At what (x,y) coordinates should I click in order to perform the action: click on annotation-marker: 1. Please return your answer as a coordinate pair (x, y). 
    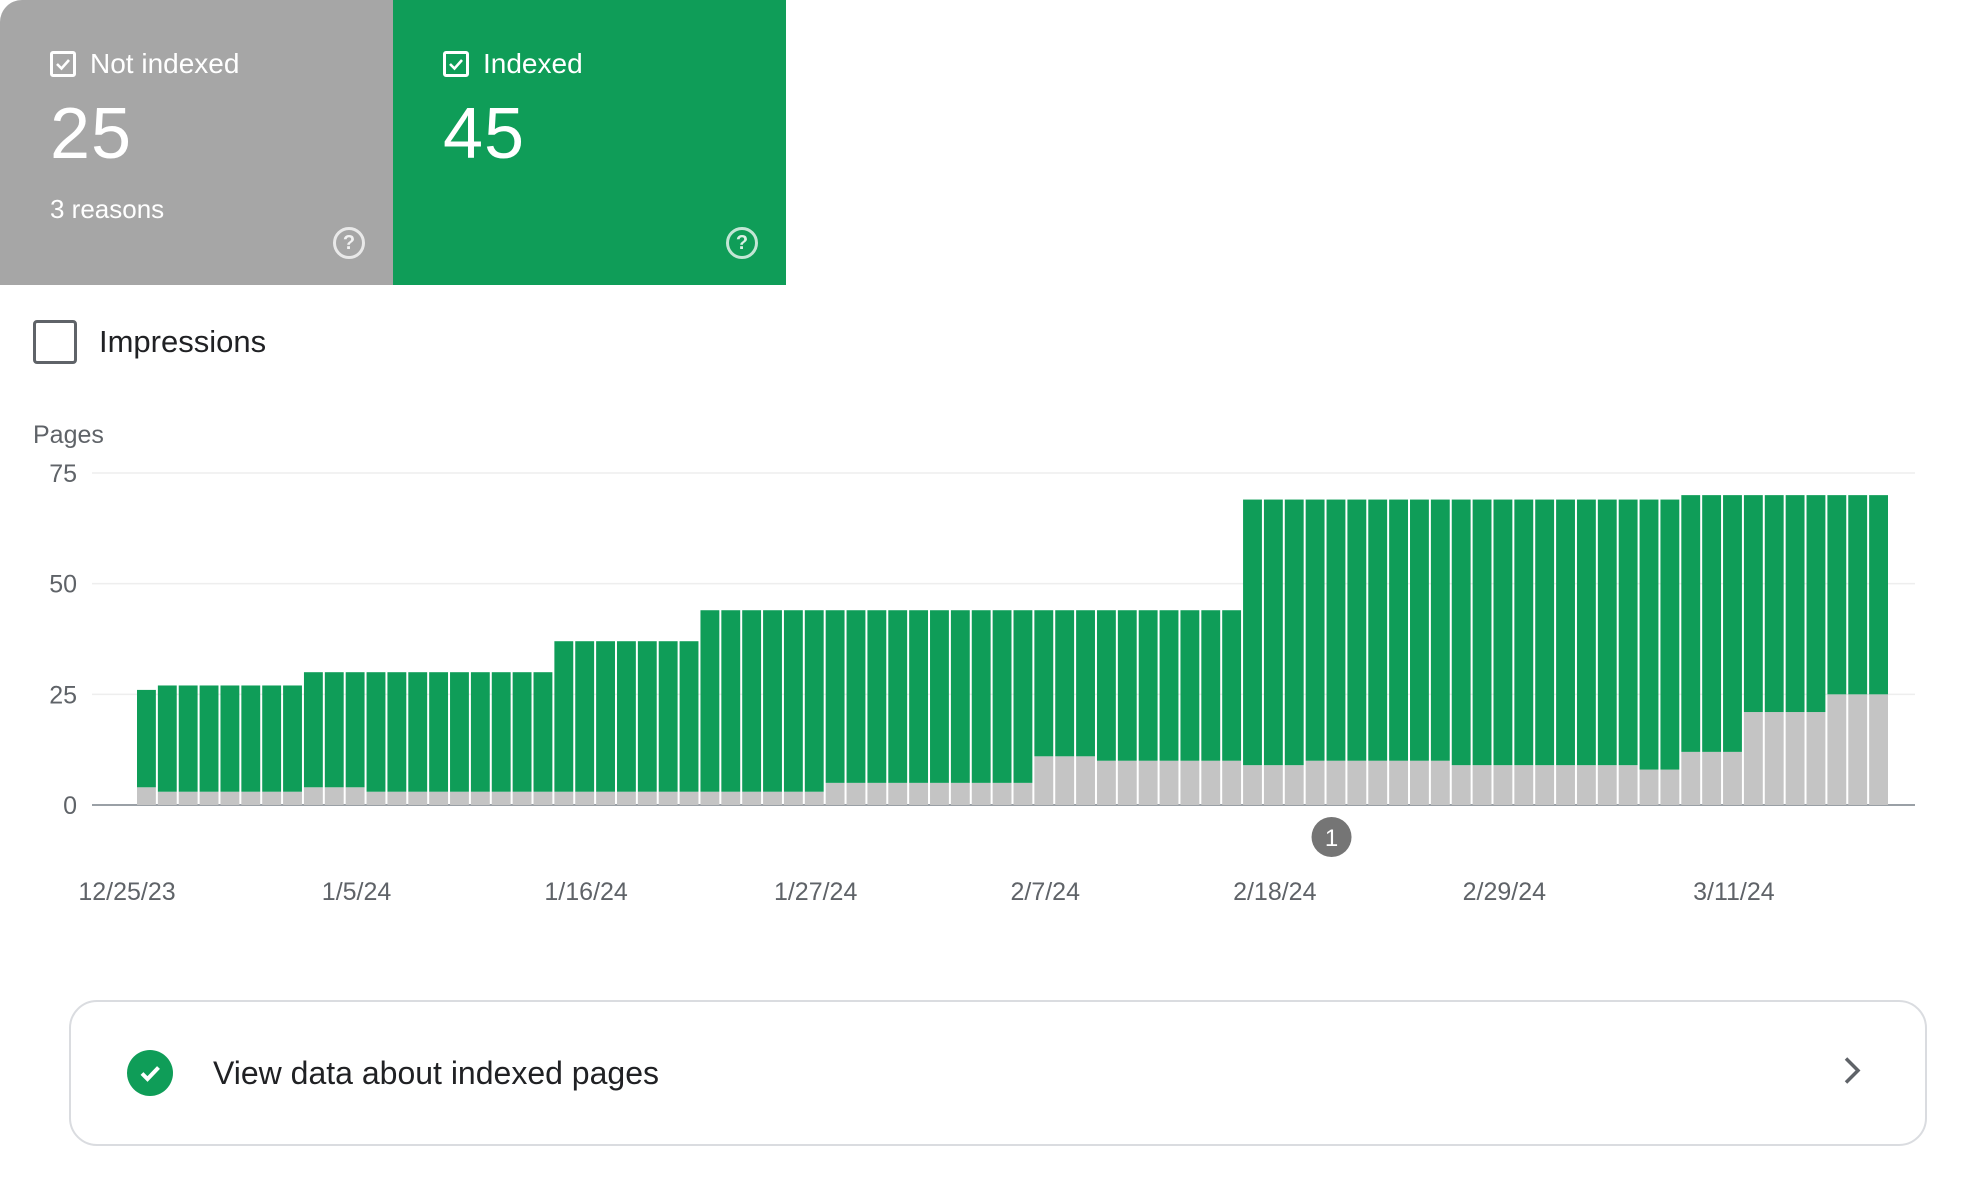
    Looking at the image, I should click on (1331, 837).